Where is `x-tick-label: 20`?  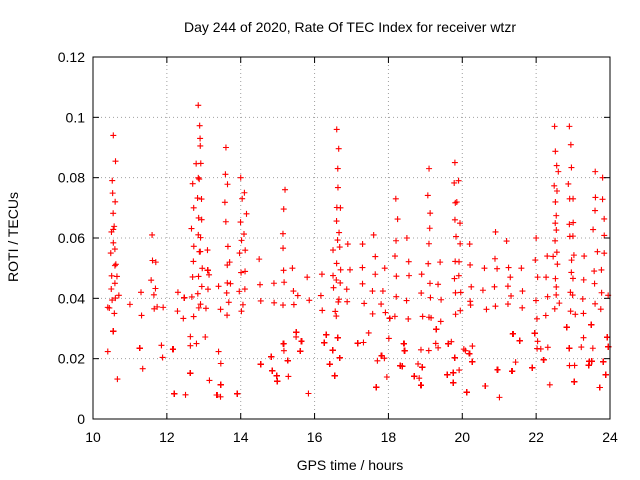
x-tick-label: 20 is located at coordinates (462, 437).